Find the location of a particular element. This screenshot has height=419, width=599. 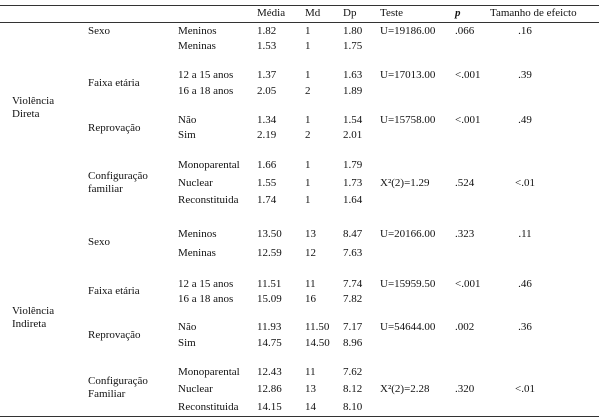

column-header: p is located at coordinates (458, 13).